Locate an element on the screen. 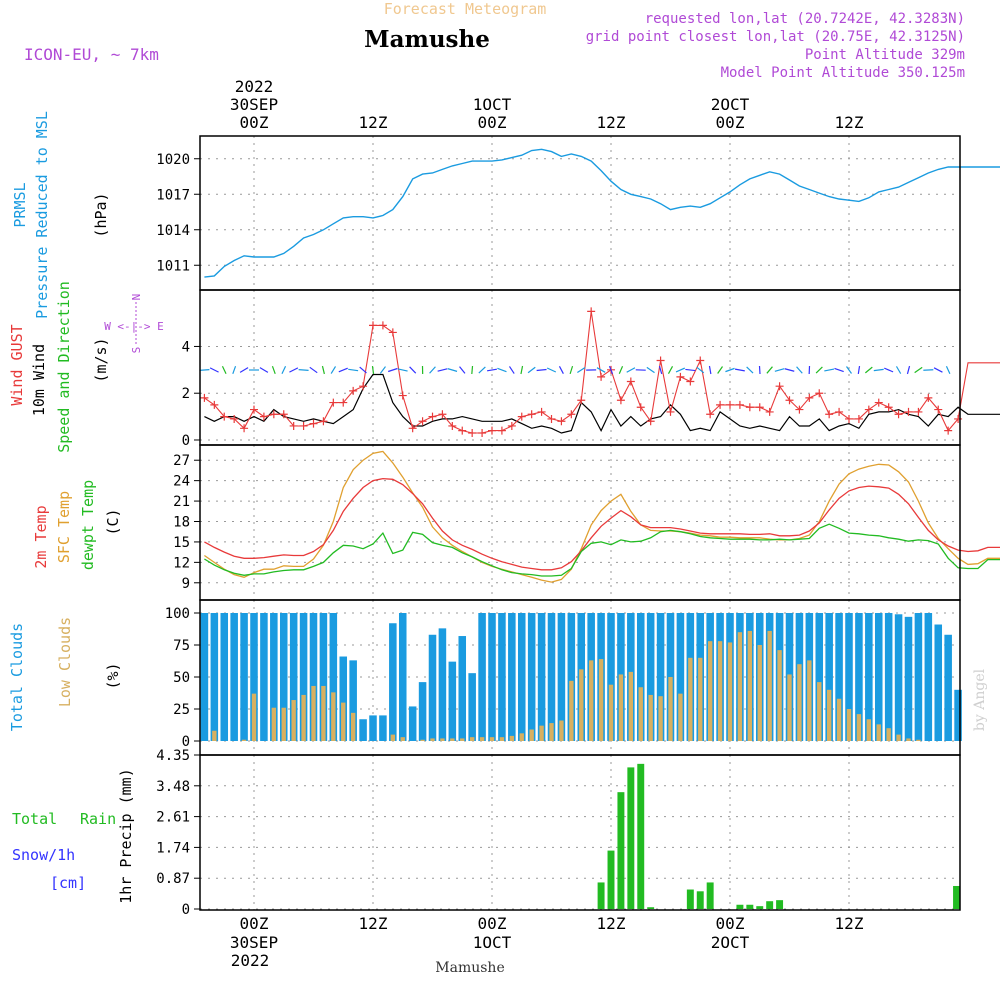  y-tick-label: 4.35 is located at coordinates (173, 756).